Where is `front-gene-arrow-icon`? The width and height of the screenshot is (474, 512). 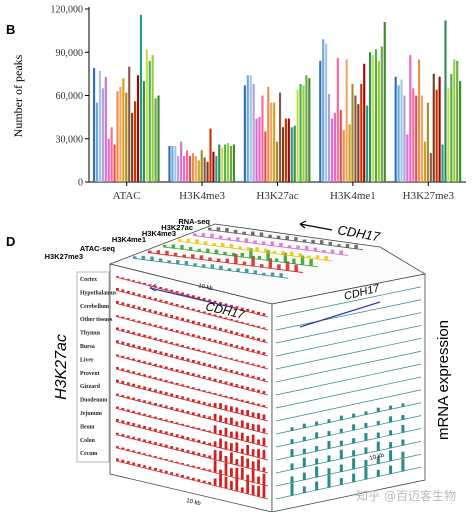
front-gene-arrow-icon is located at coordinates (153, 287).